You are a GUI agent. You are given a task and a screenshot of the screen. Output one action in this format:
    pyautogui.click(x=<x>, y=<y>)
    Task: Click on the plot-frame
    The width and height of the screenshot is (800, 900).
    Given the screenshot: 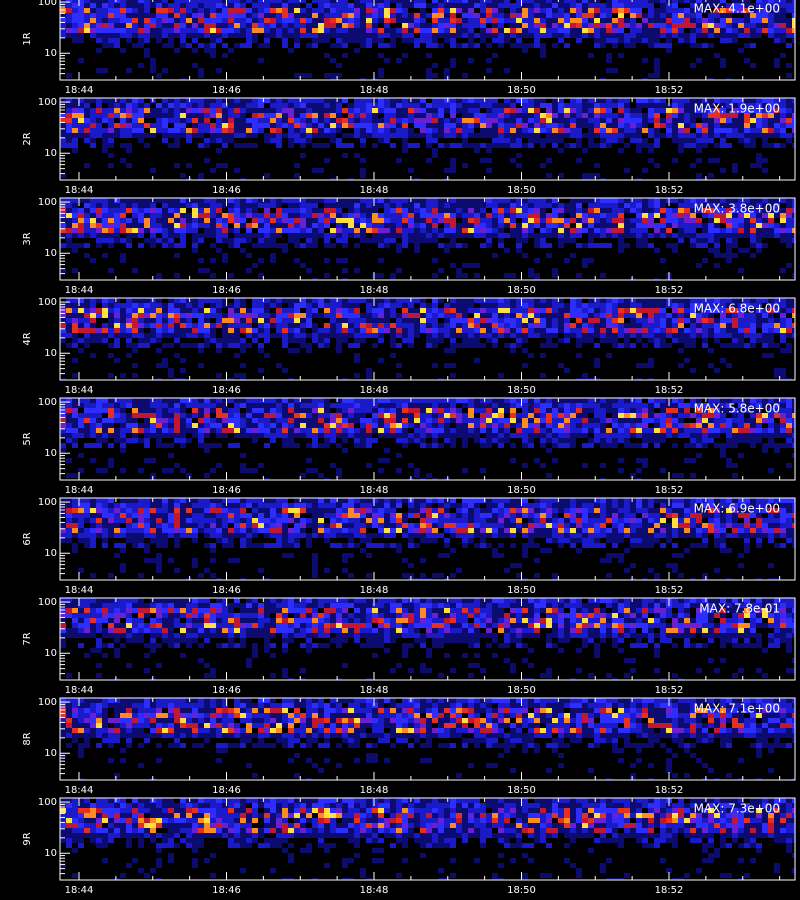 What is the action you would take?
    pyautogui.click(x=427, y=139)
    